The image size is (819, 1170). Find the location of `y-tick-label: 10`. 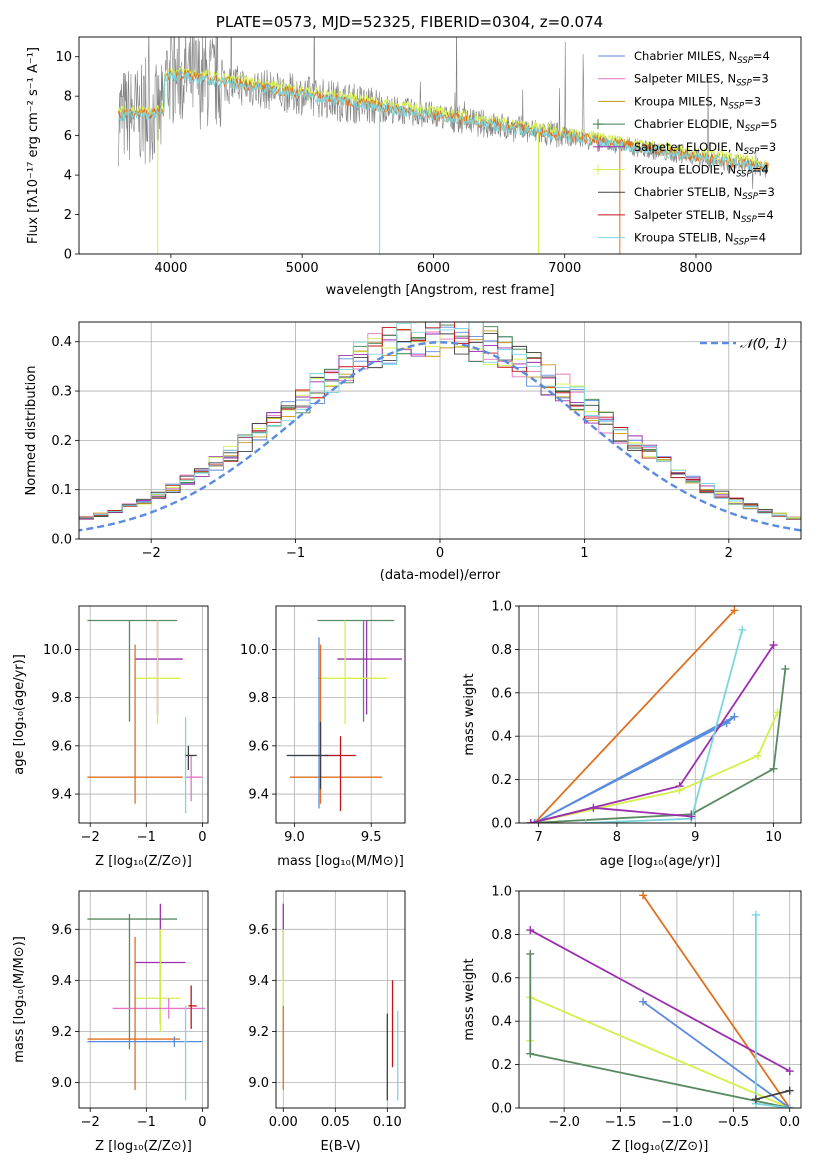

y-tick-label: 10 is located at coordinates (63, 57).